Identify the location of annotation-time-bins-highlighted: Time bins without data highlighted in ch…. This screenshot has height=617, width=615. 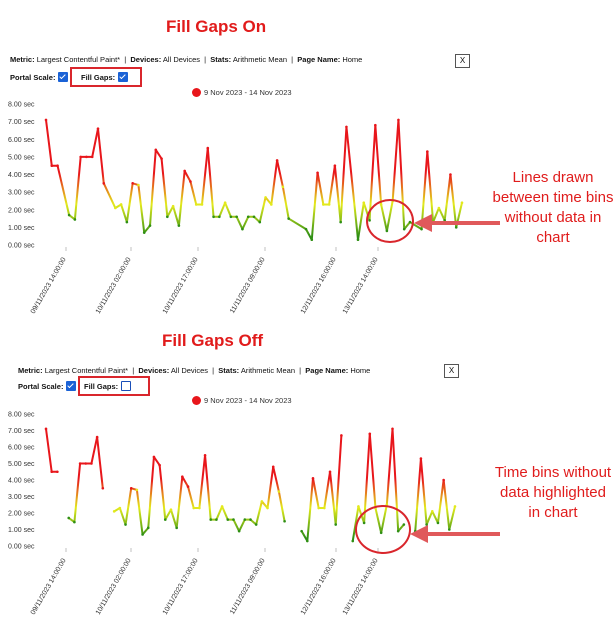
(553, 492).